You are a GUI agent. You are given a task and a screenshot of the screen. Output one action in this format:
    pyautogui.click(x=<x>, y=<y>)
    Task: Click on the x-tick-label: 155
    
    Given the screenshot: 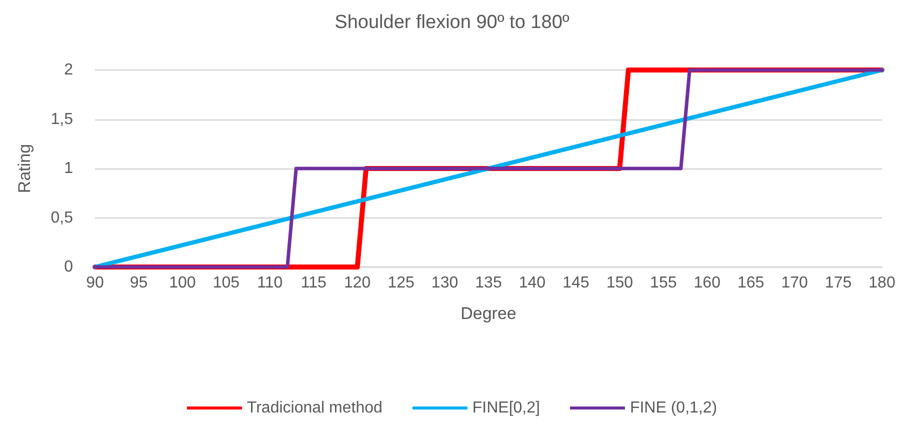 What is the action you would take?
    pyautogui.click(x=663, y=283)
    